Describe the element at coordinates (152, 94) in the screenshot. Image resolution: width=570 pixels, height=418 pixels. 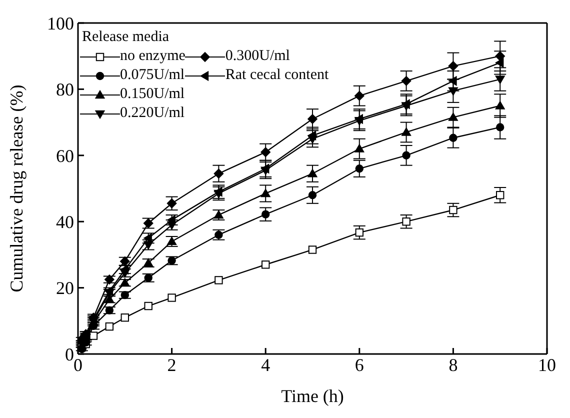
I see `legend-label: 0.150U/ml` at that location.